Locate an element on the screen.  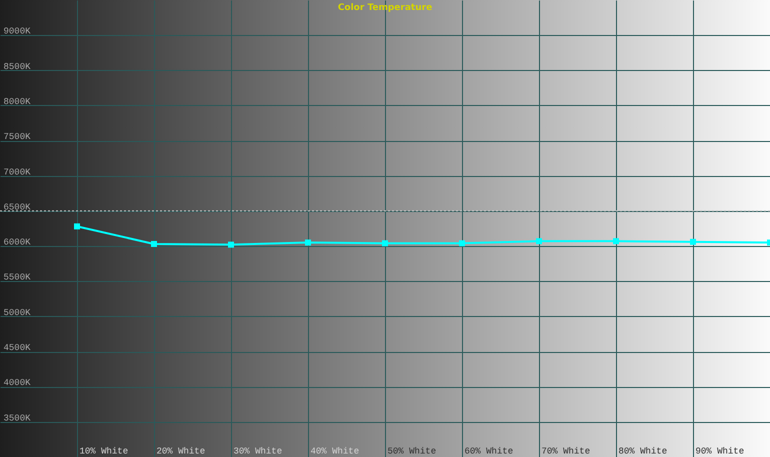
y-tick-label: 9000K is located at coordinates (18, 31).